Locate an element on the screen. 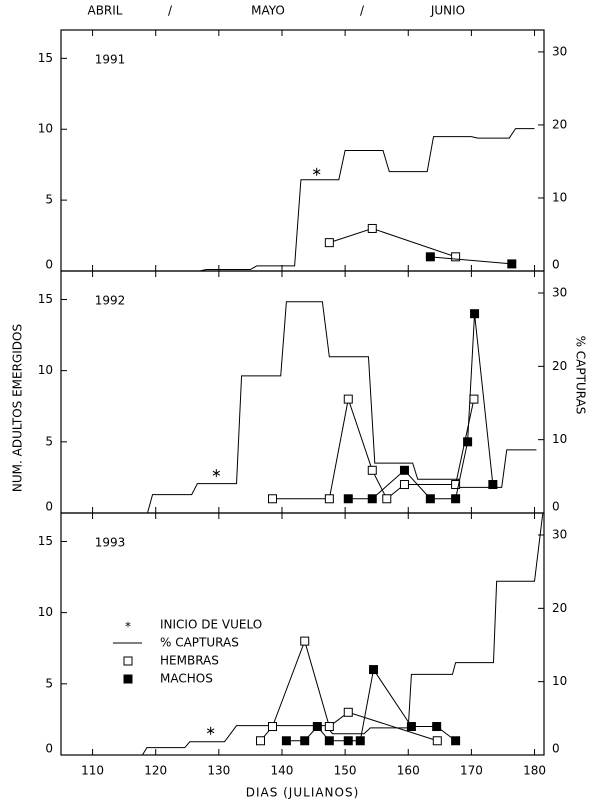 Image resolution: width=595 pixels, height=811 pixels. legend-label: INICIO DE VUELO is located at coordinates (211, 625).